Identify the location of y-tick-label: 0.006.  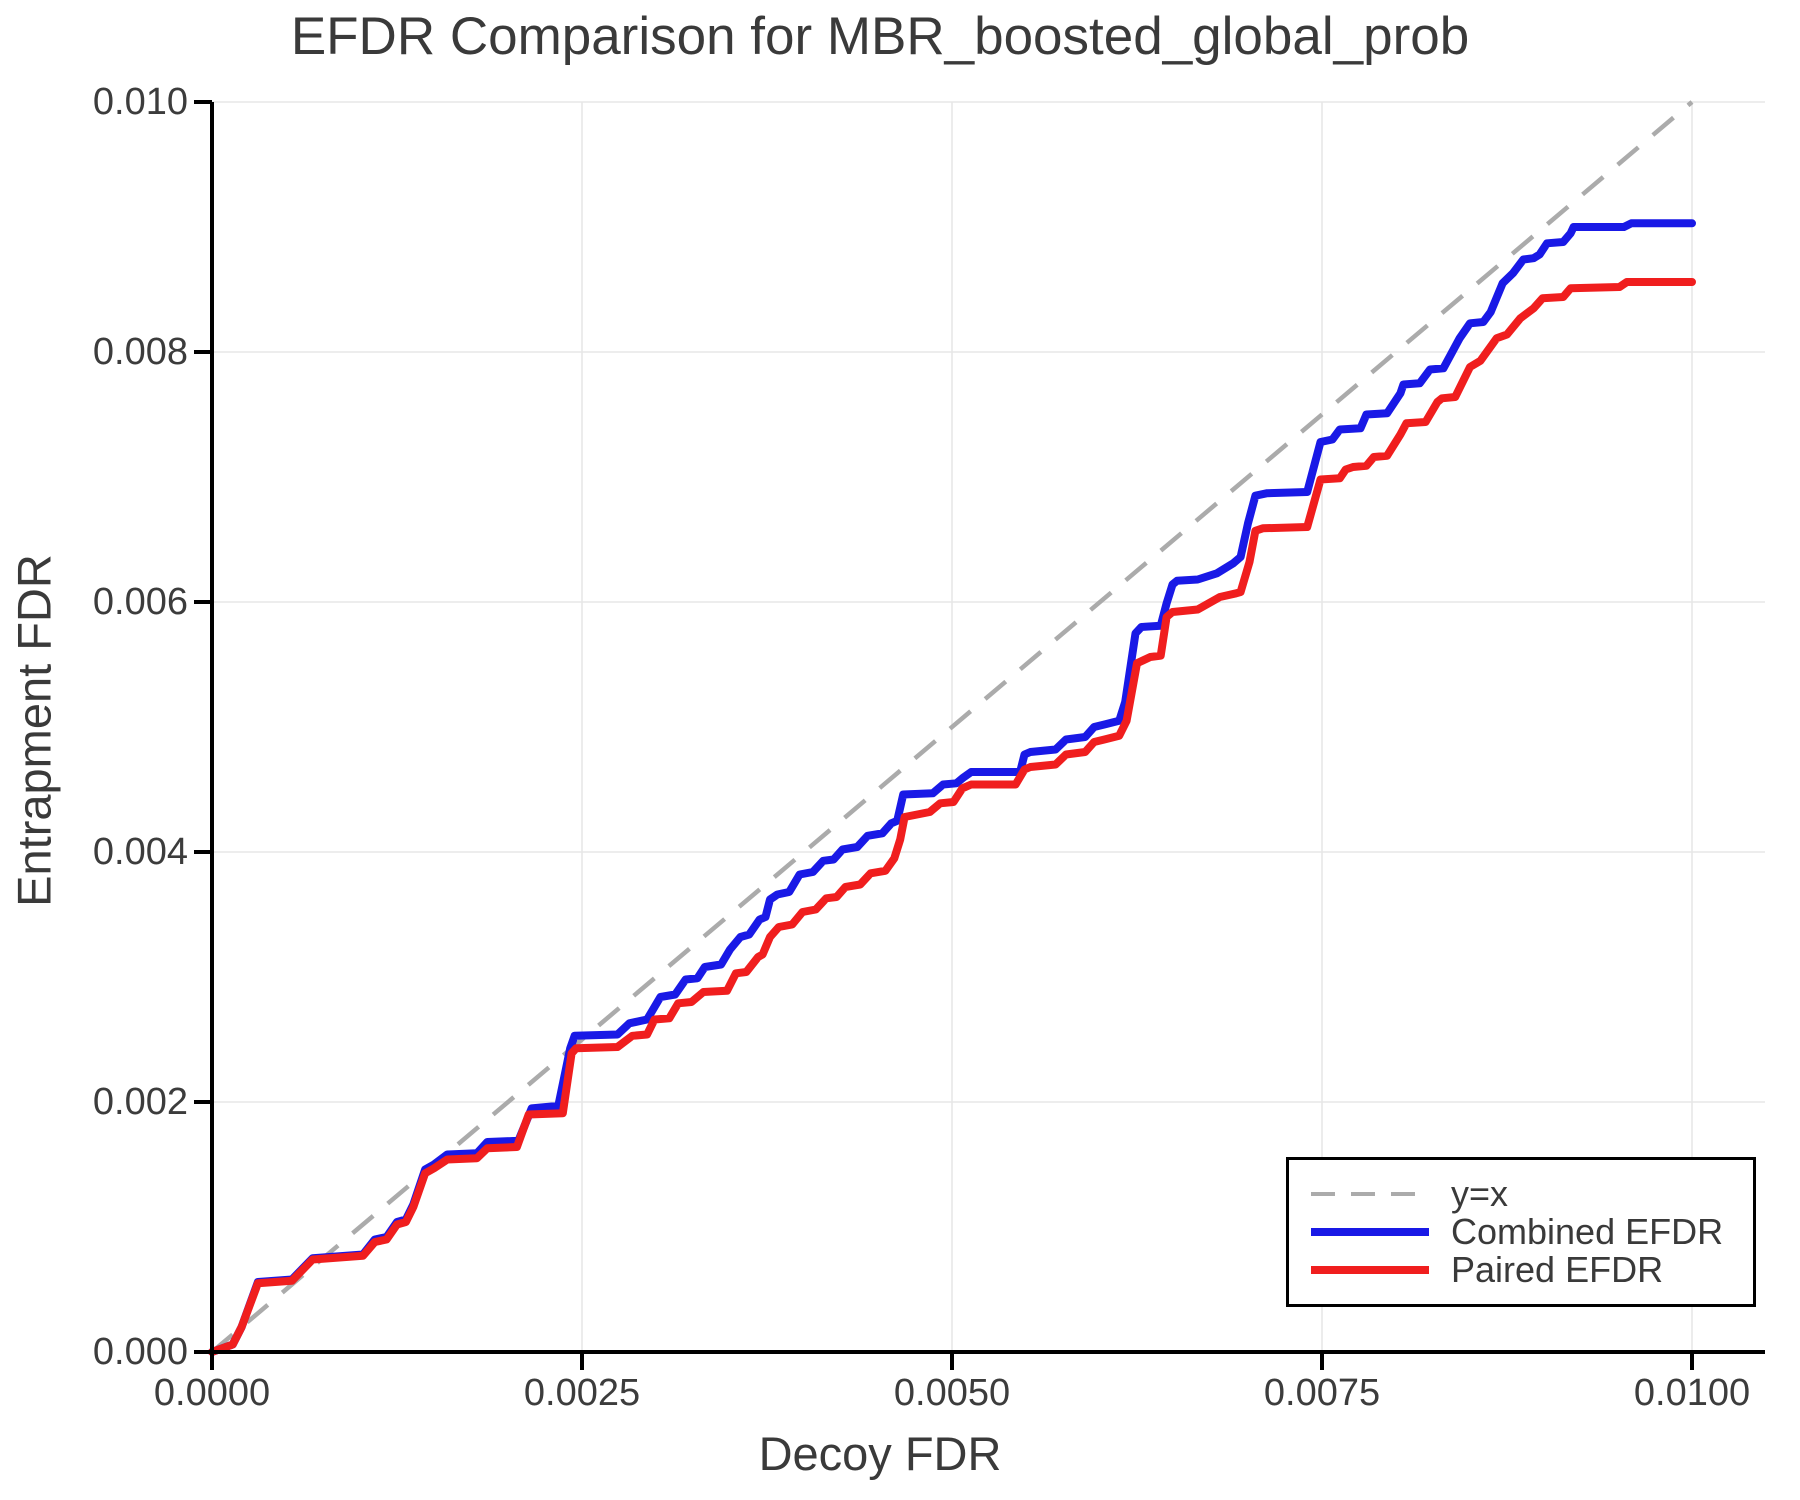
(140, 602).